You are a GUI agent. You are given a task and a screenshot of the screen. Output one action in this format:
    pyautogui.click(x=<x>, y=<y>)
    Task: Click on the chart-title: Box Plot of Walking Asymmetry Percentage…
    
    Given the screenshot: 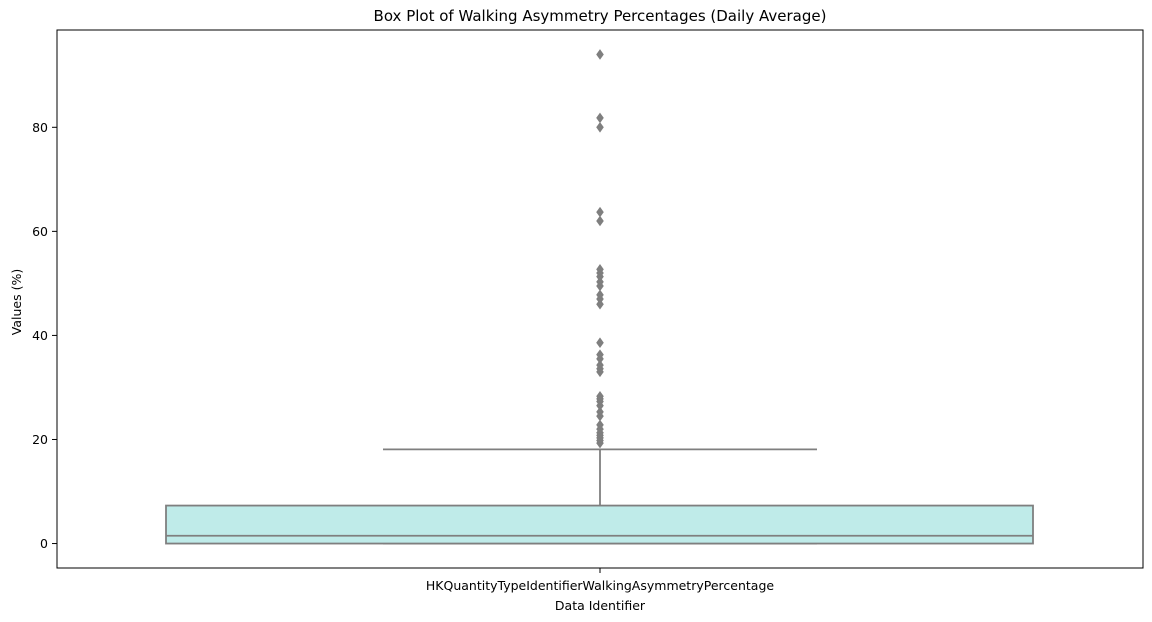 What is the action you would take?
    pyautogui.click(x=600, y=16)
    